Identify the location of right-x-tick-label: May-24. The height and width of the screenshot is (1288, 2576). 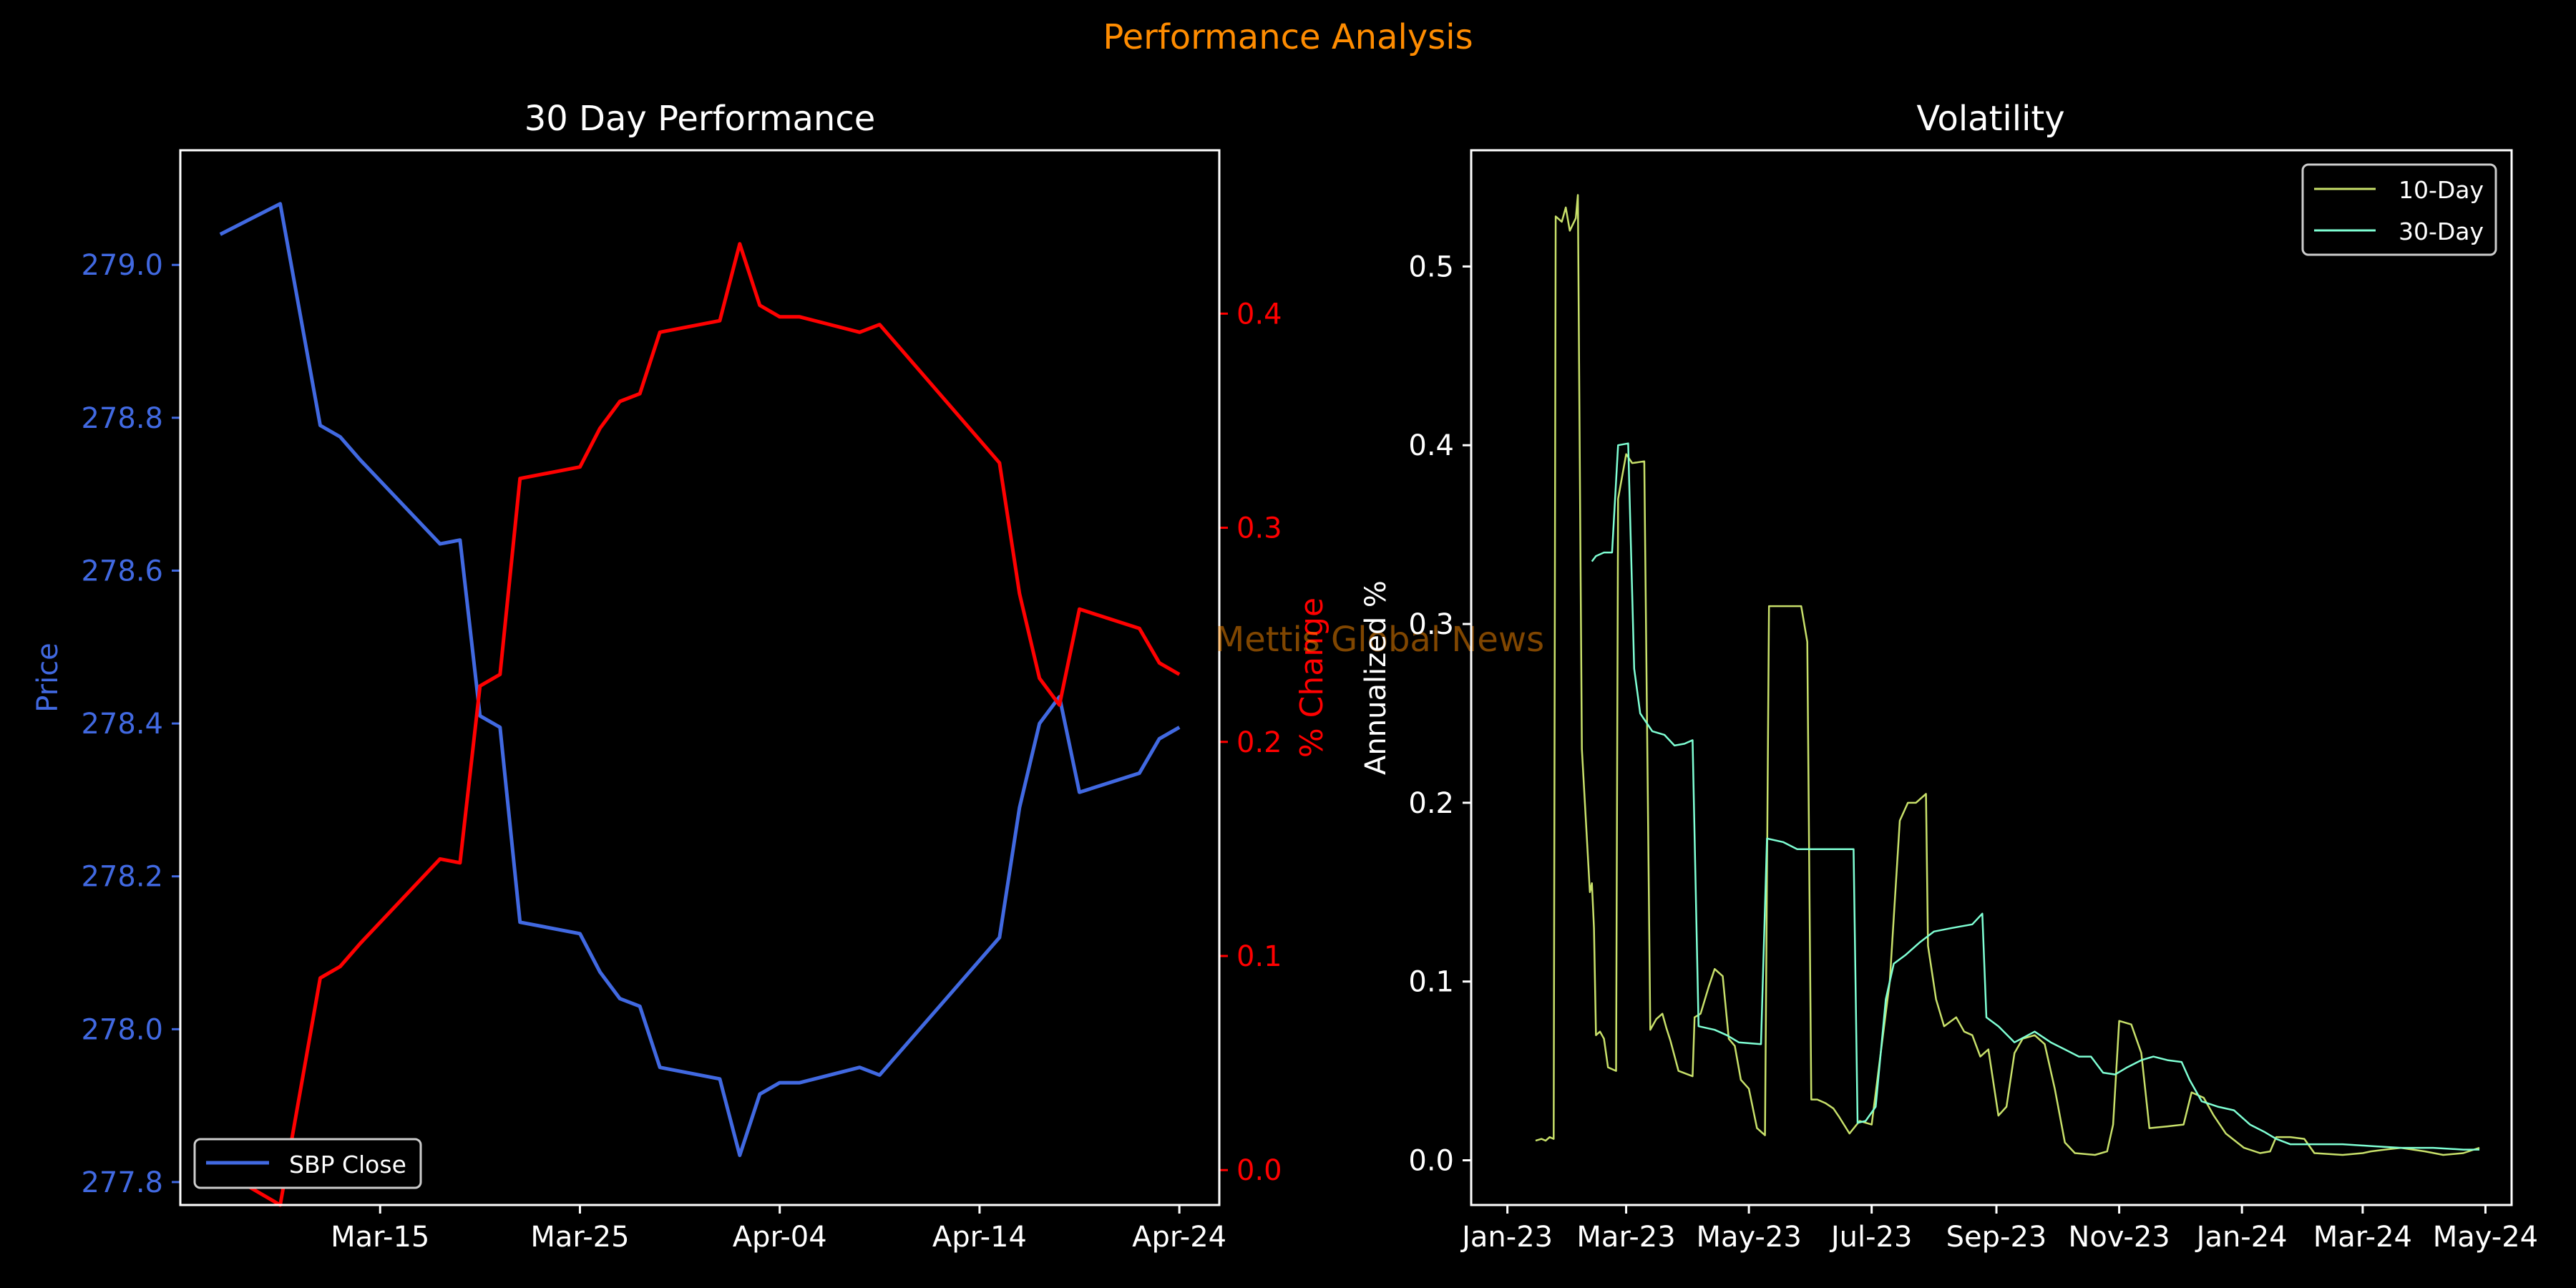
(2485, 1237).